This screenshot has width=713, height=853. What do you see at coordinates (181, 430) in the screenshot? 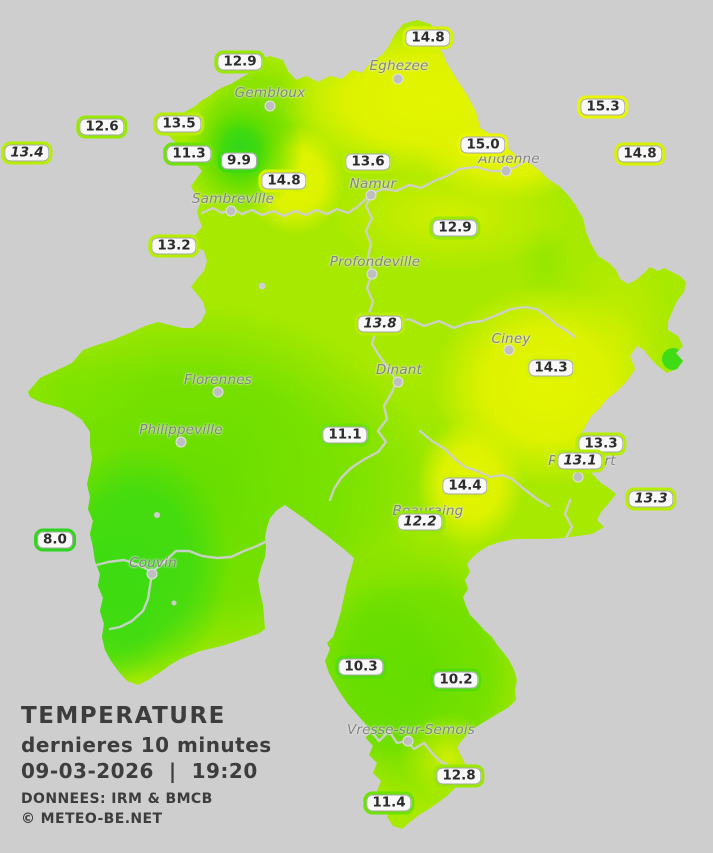
I see `city-name: Philippeville` at bounding box center [181, 430].